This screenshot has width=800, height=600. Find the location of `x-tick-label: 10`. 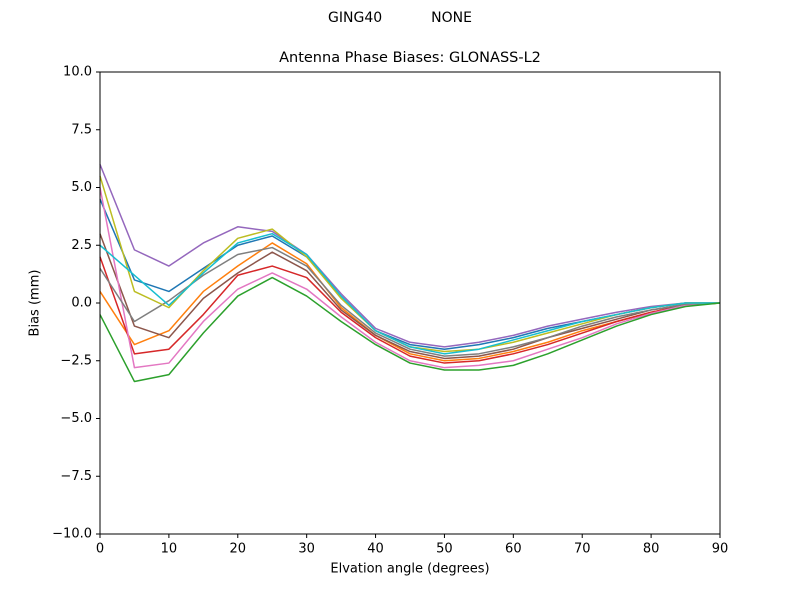

x-tick-label: 10 is located at coordinates (169, 549).